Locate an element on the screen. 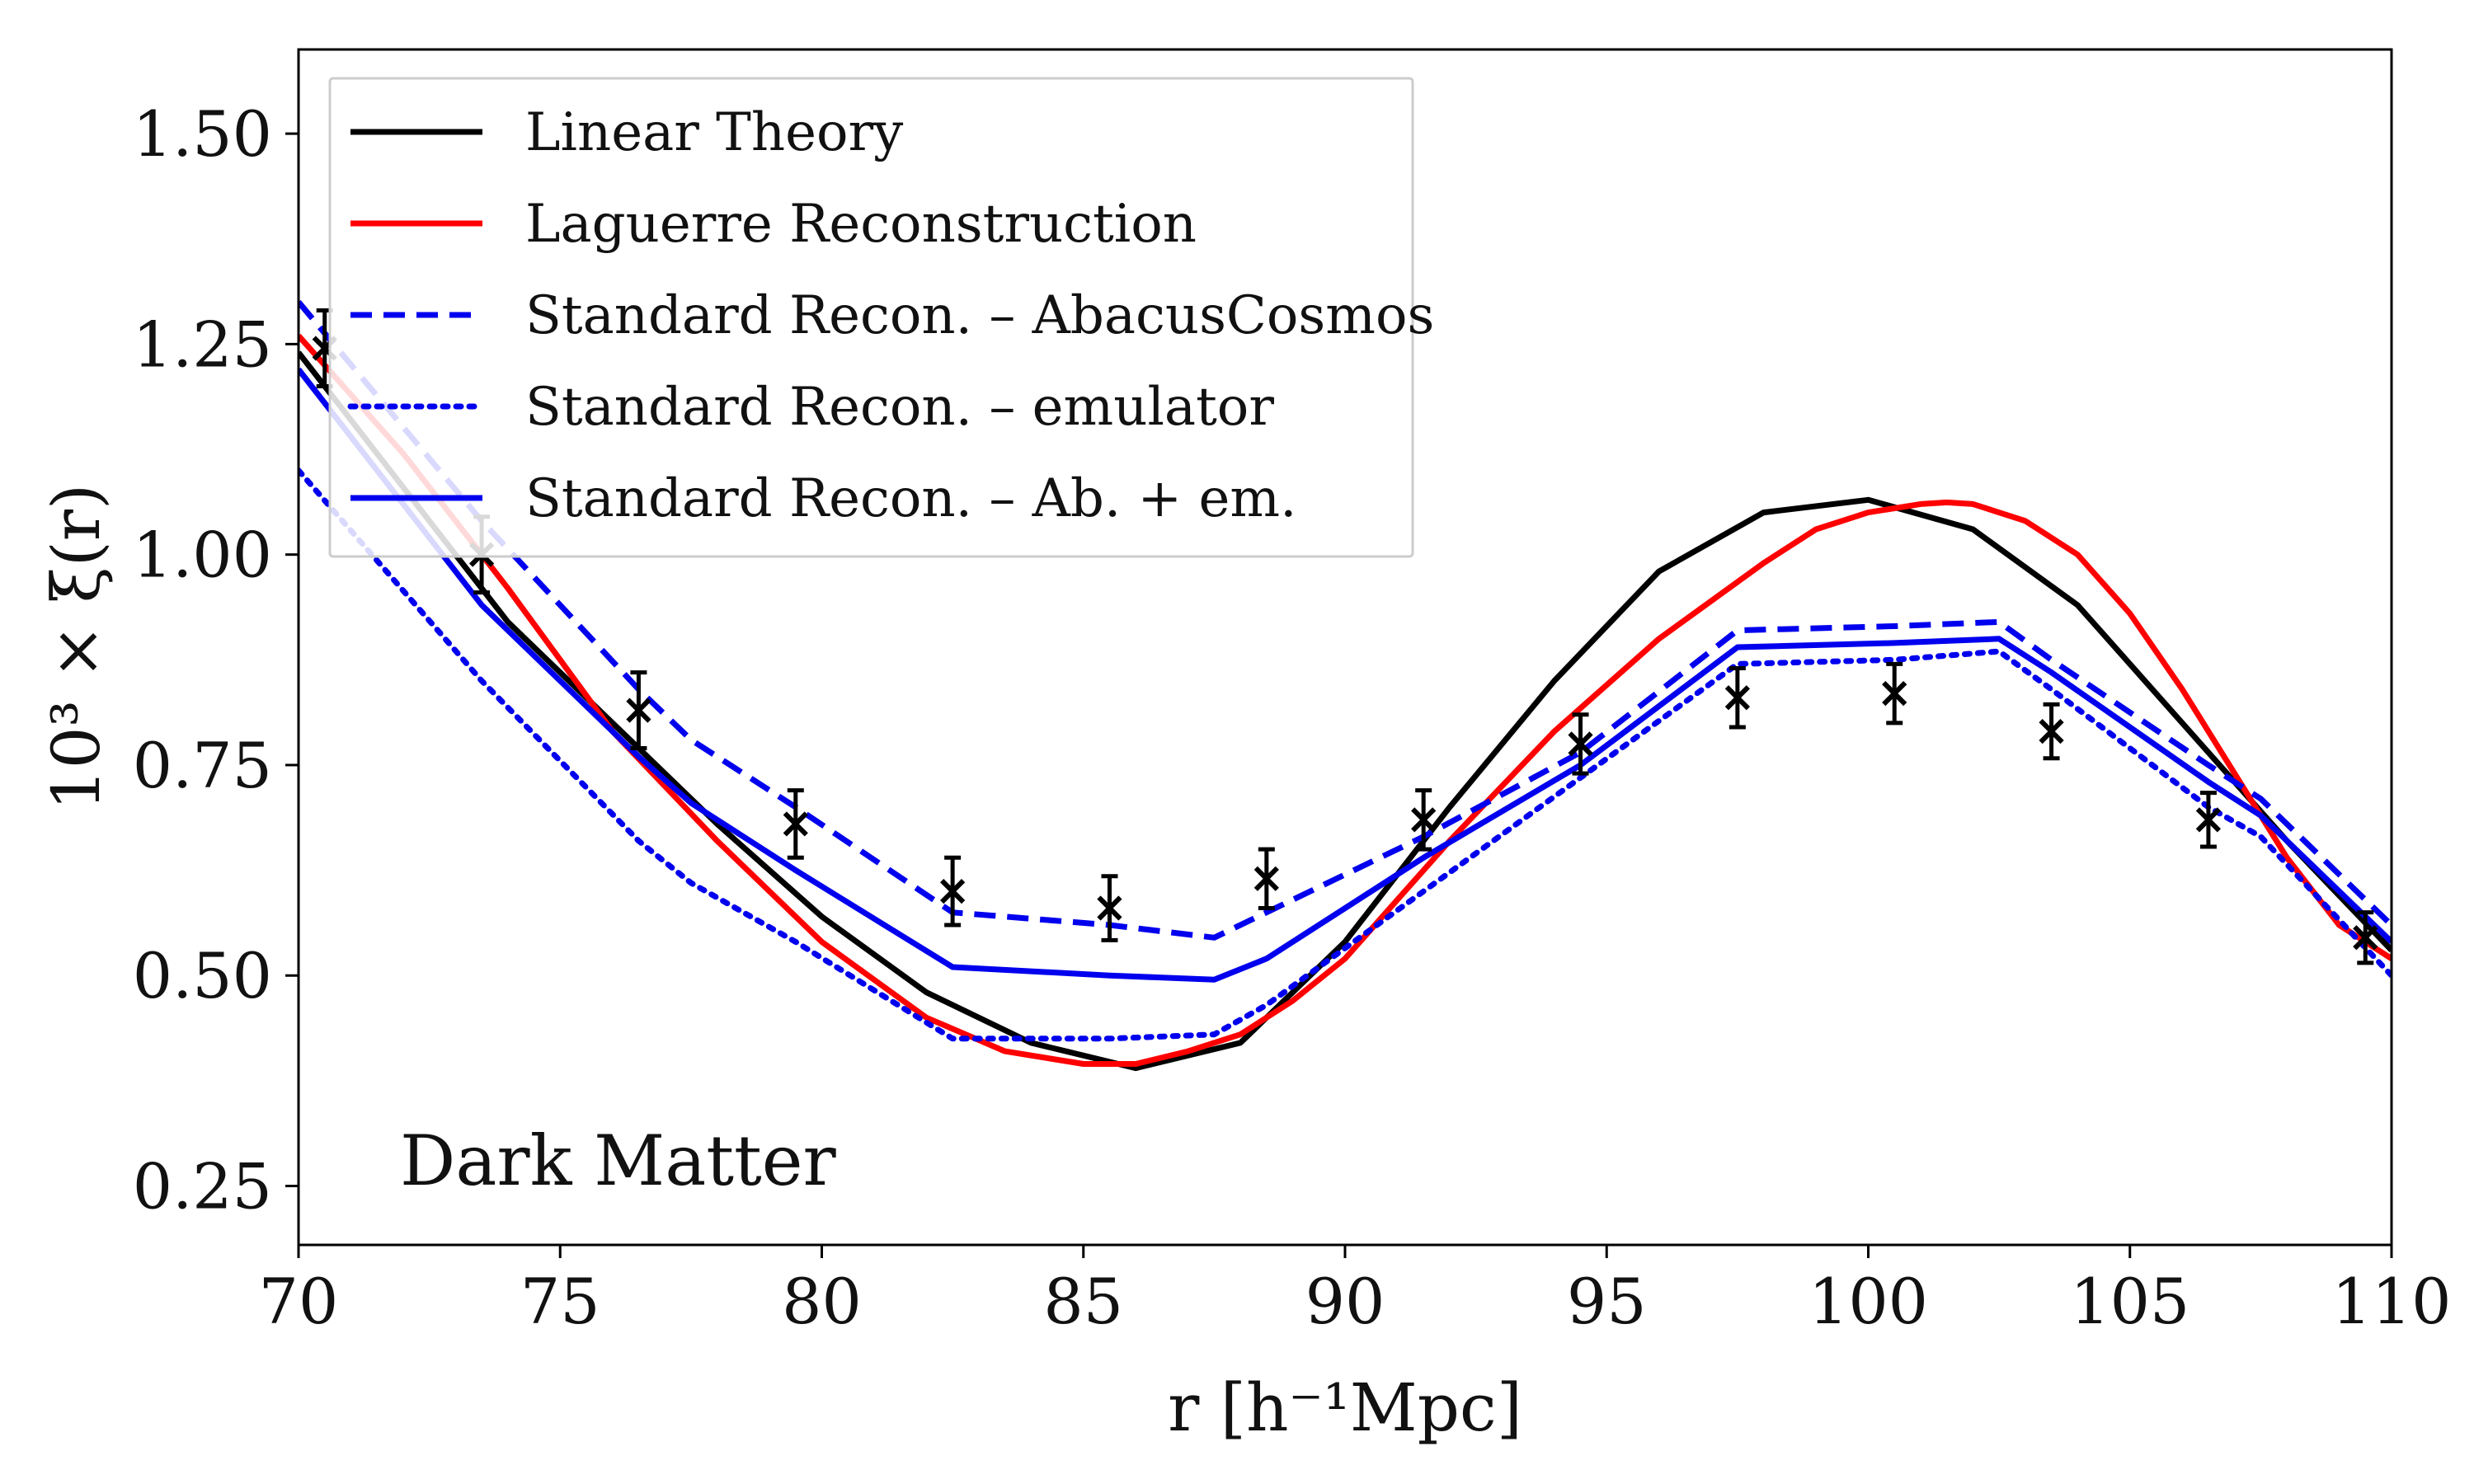 The image size is (2474, 1484). y-tick-label: 1.25 is located at coordinates (202, 344).